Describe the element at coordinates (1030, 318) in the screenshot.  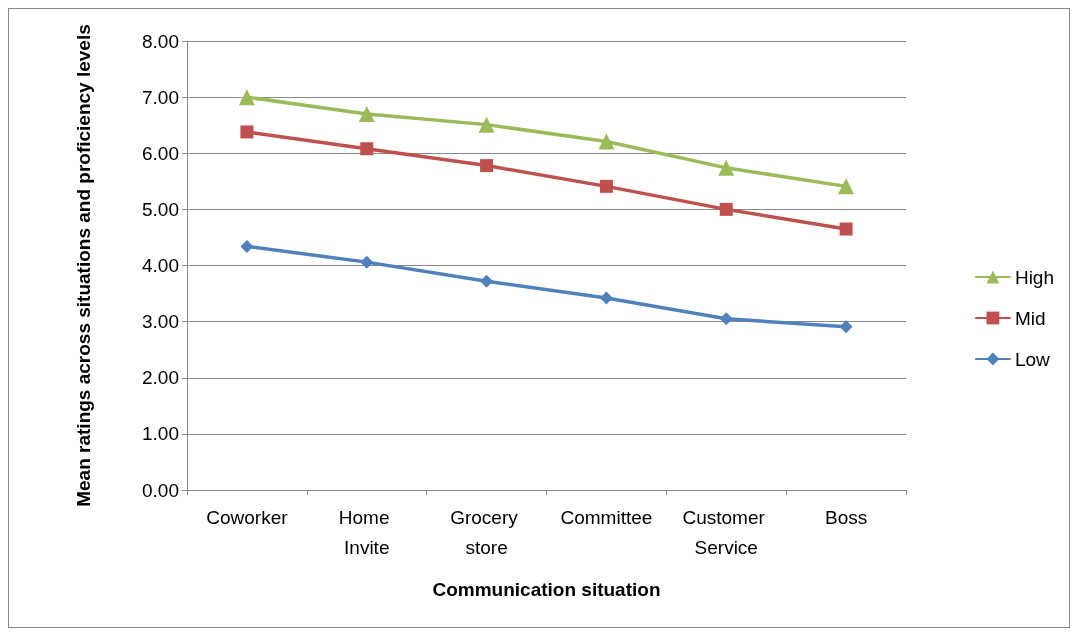
I see `legend-label: Mid` at that location.